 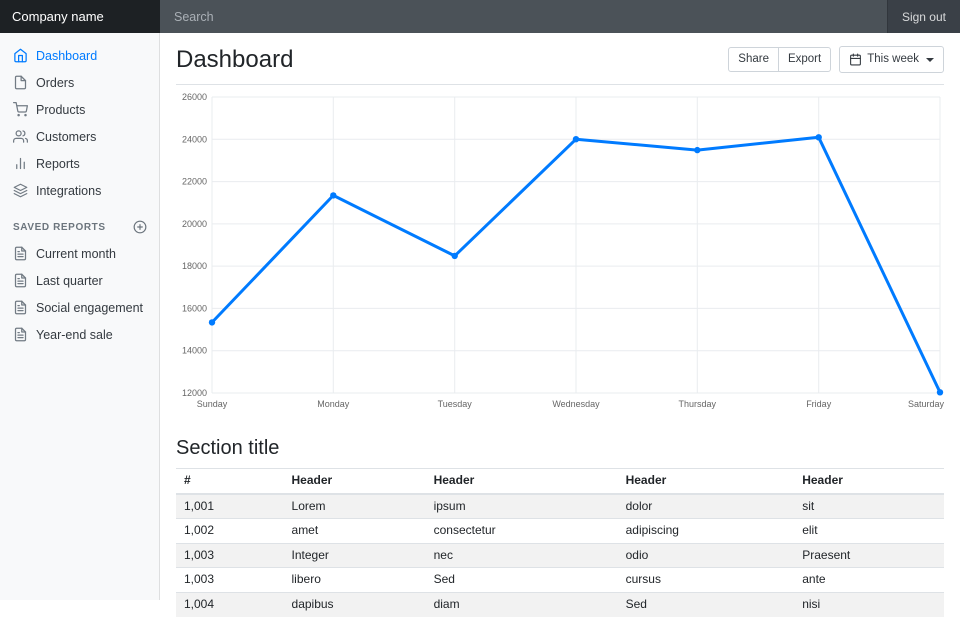 What do you see at coordinates (869, 506) in the screenshot?
I see `table-cell: sit` at bounding box center [869, 506].